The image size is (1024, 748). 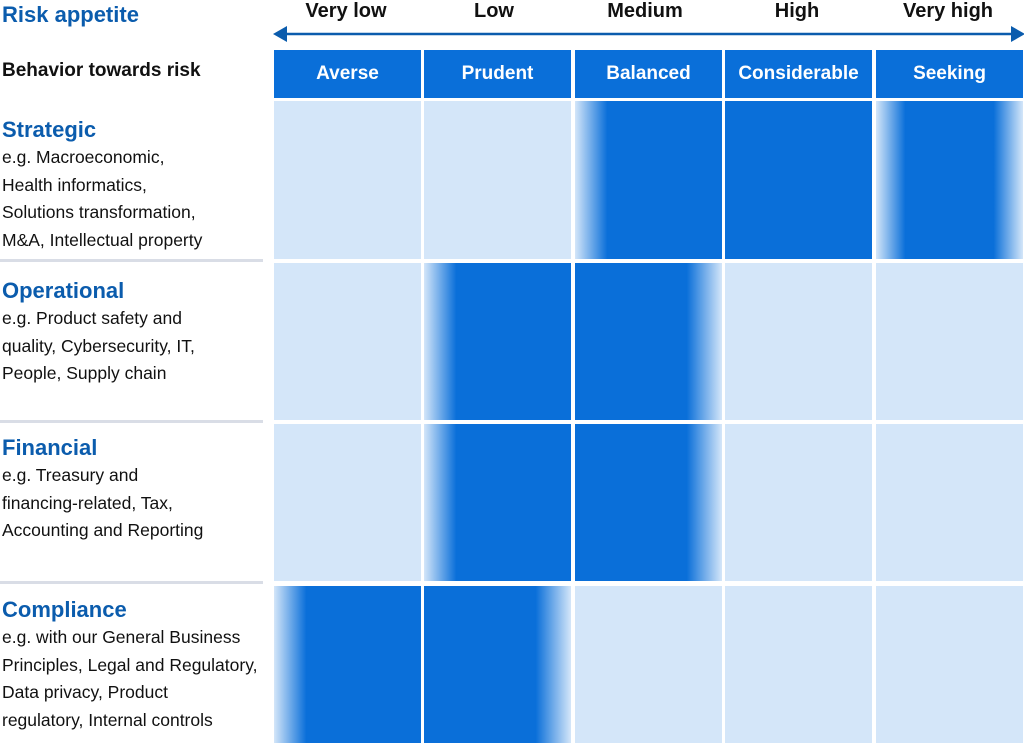 I want to click on cell-strategic-considerable, so click(x=798, y=180).